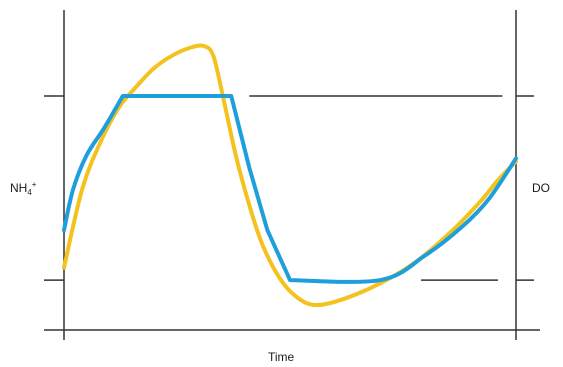 The height and width of the screenshot is (367, 563). What do you see at coordinates (281, 357) in the screenshot?
I see `x-axis-label: Time` at bounding box center [281, 357].